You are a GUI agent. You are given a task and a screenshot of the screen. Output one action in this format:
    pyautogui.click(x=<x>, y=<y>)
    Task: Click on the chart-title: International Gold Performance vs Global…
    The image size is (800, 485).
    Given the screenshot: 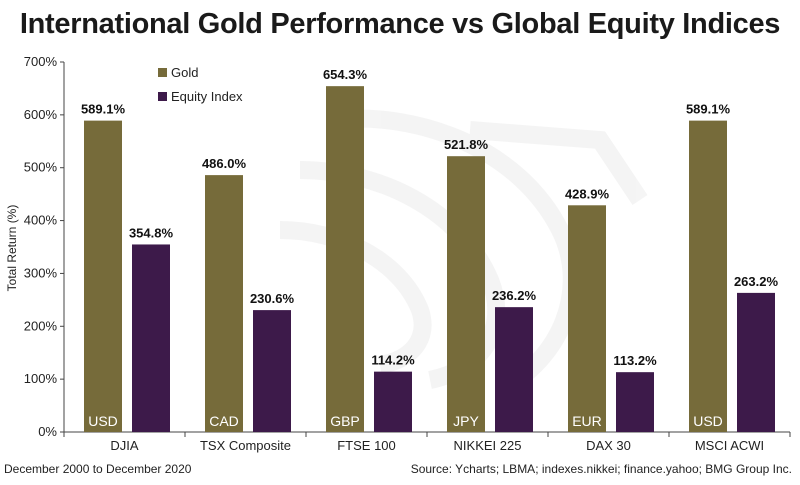 What is the action you would take?
    pyautogui.click(x=400, y=24)
    